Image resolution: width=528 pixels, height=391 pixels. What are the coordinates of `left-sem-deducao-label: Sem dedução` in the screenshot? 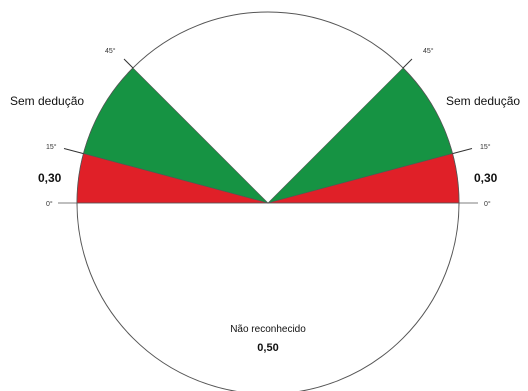 It's located at (47, 101).